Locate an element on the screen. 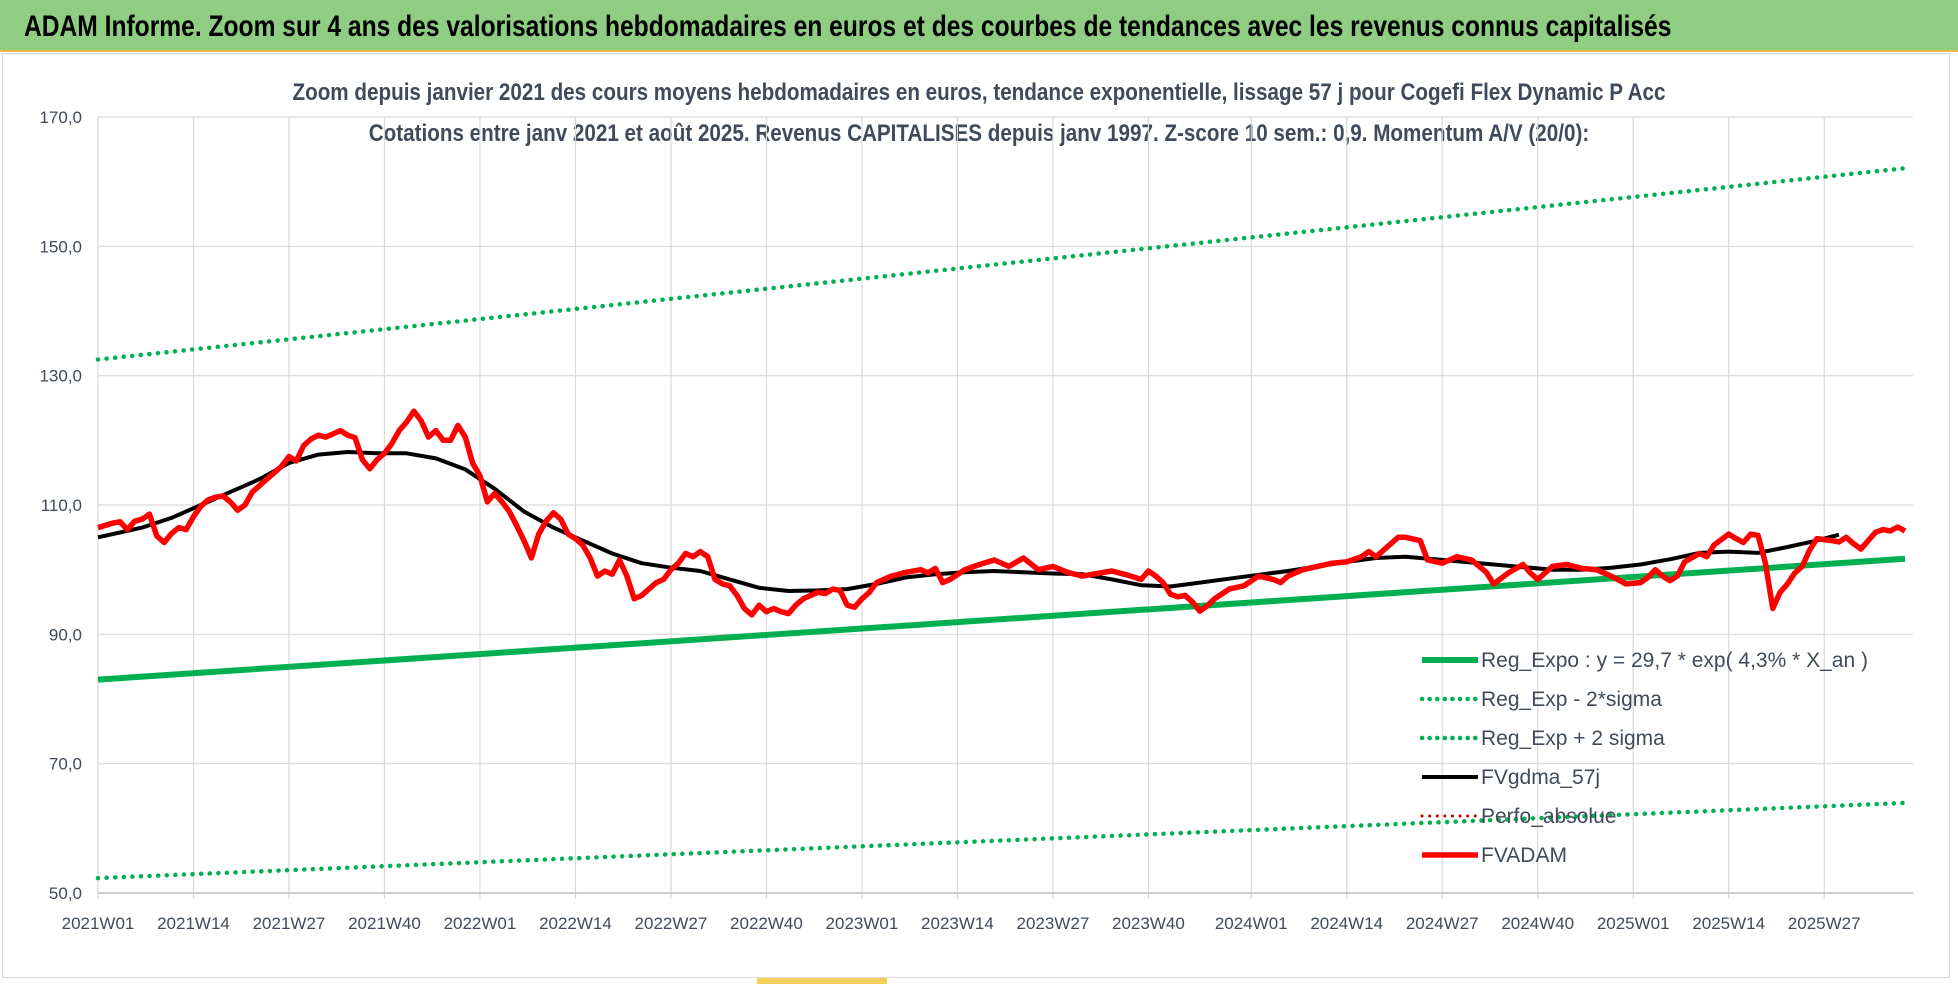 The width and height of the screenshot is (1958, 984). x-tick-label: 2024W40 is located at coordinates (1537, 923).